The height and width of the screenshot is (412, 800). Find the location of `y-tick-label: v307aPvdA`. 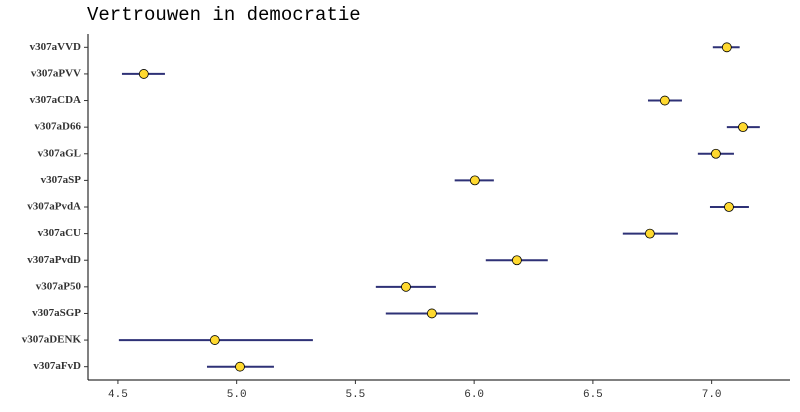

y-tick-label: v307aPvdA is located at coordinates (54, 207).